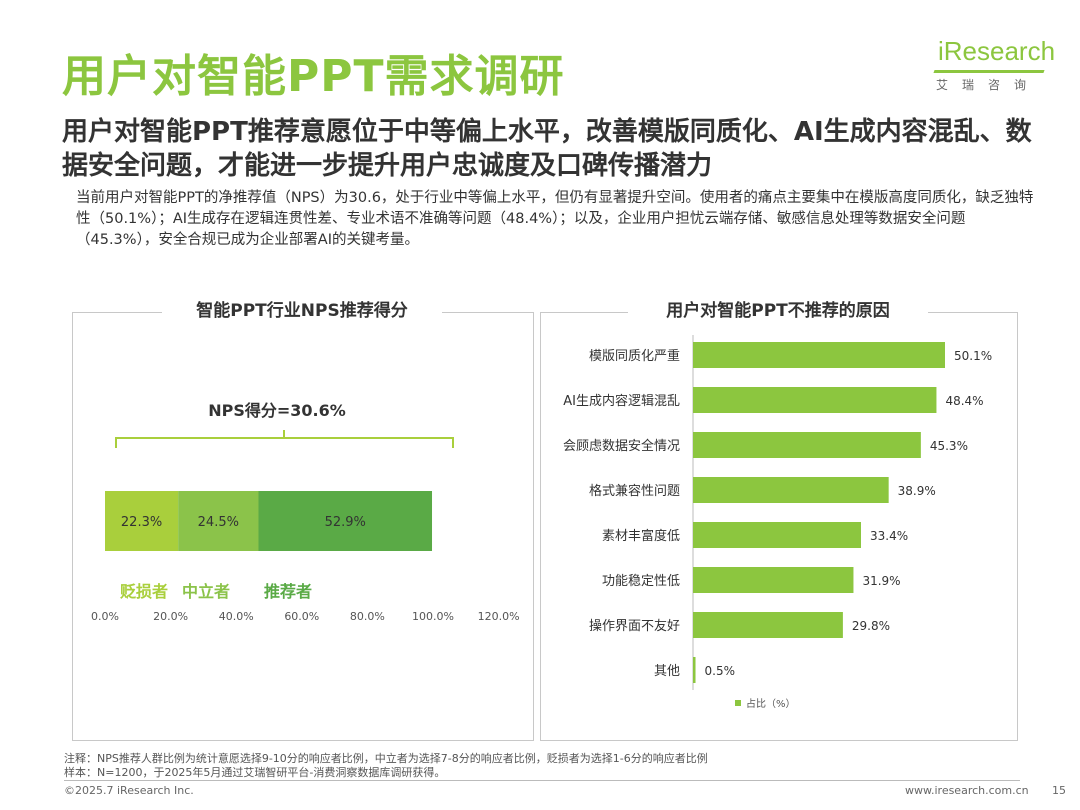 Image resolution: width=1080 pixels, height=810 pixels. What do you see at coordinates (667, 671) in the screenshot?
I see `reason-category-label: 其他` at bounding box center [667, 671].